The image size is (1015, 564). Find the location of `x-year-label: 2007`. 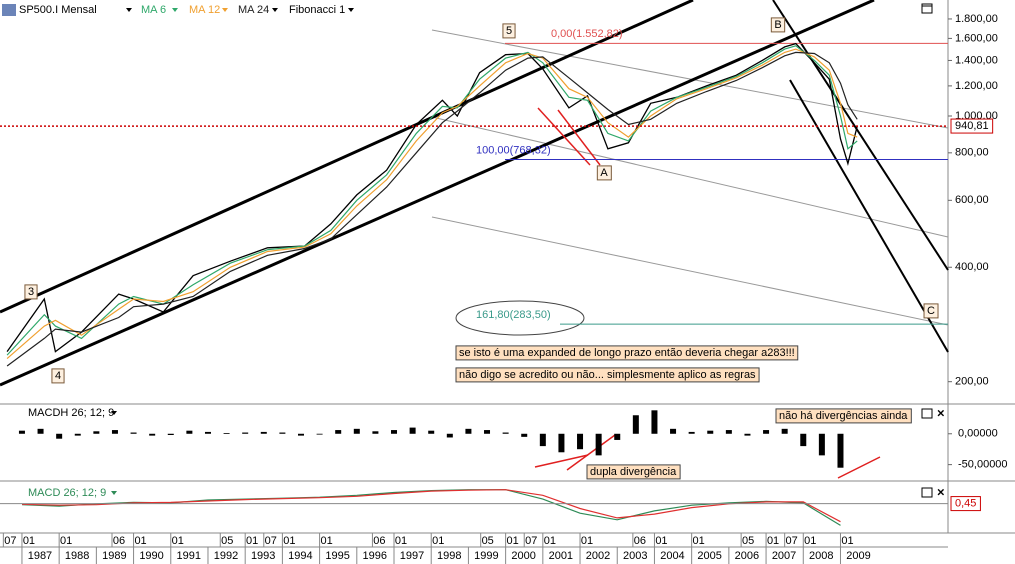

x-year-label: 2007 is located at coordinates (784, 556).